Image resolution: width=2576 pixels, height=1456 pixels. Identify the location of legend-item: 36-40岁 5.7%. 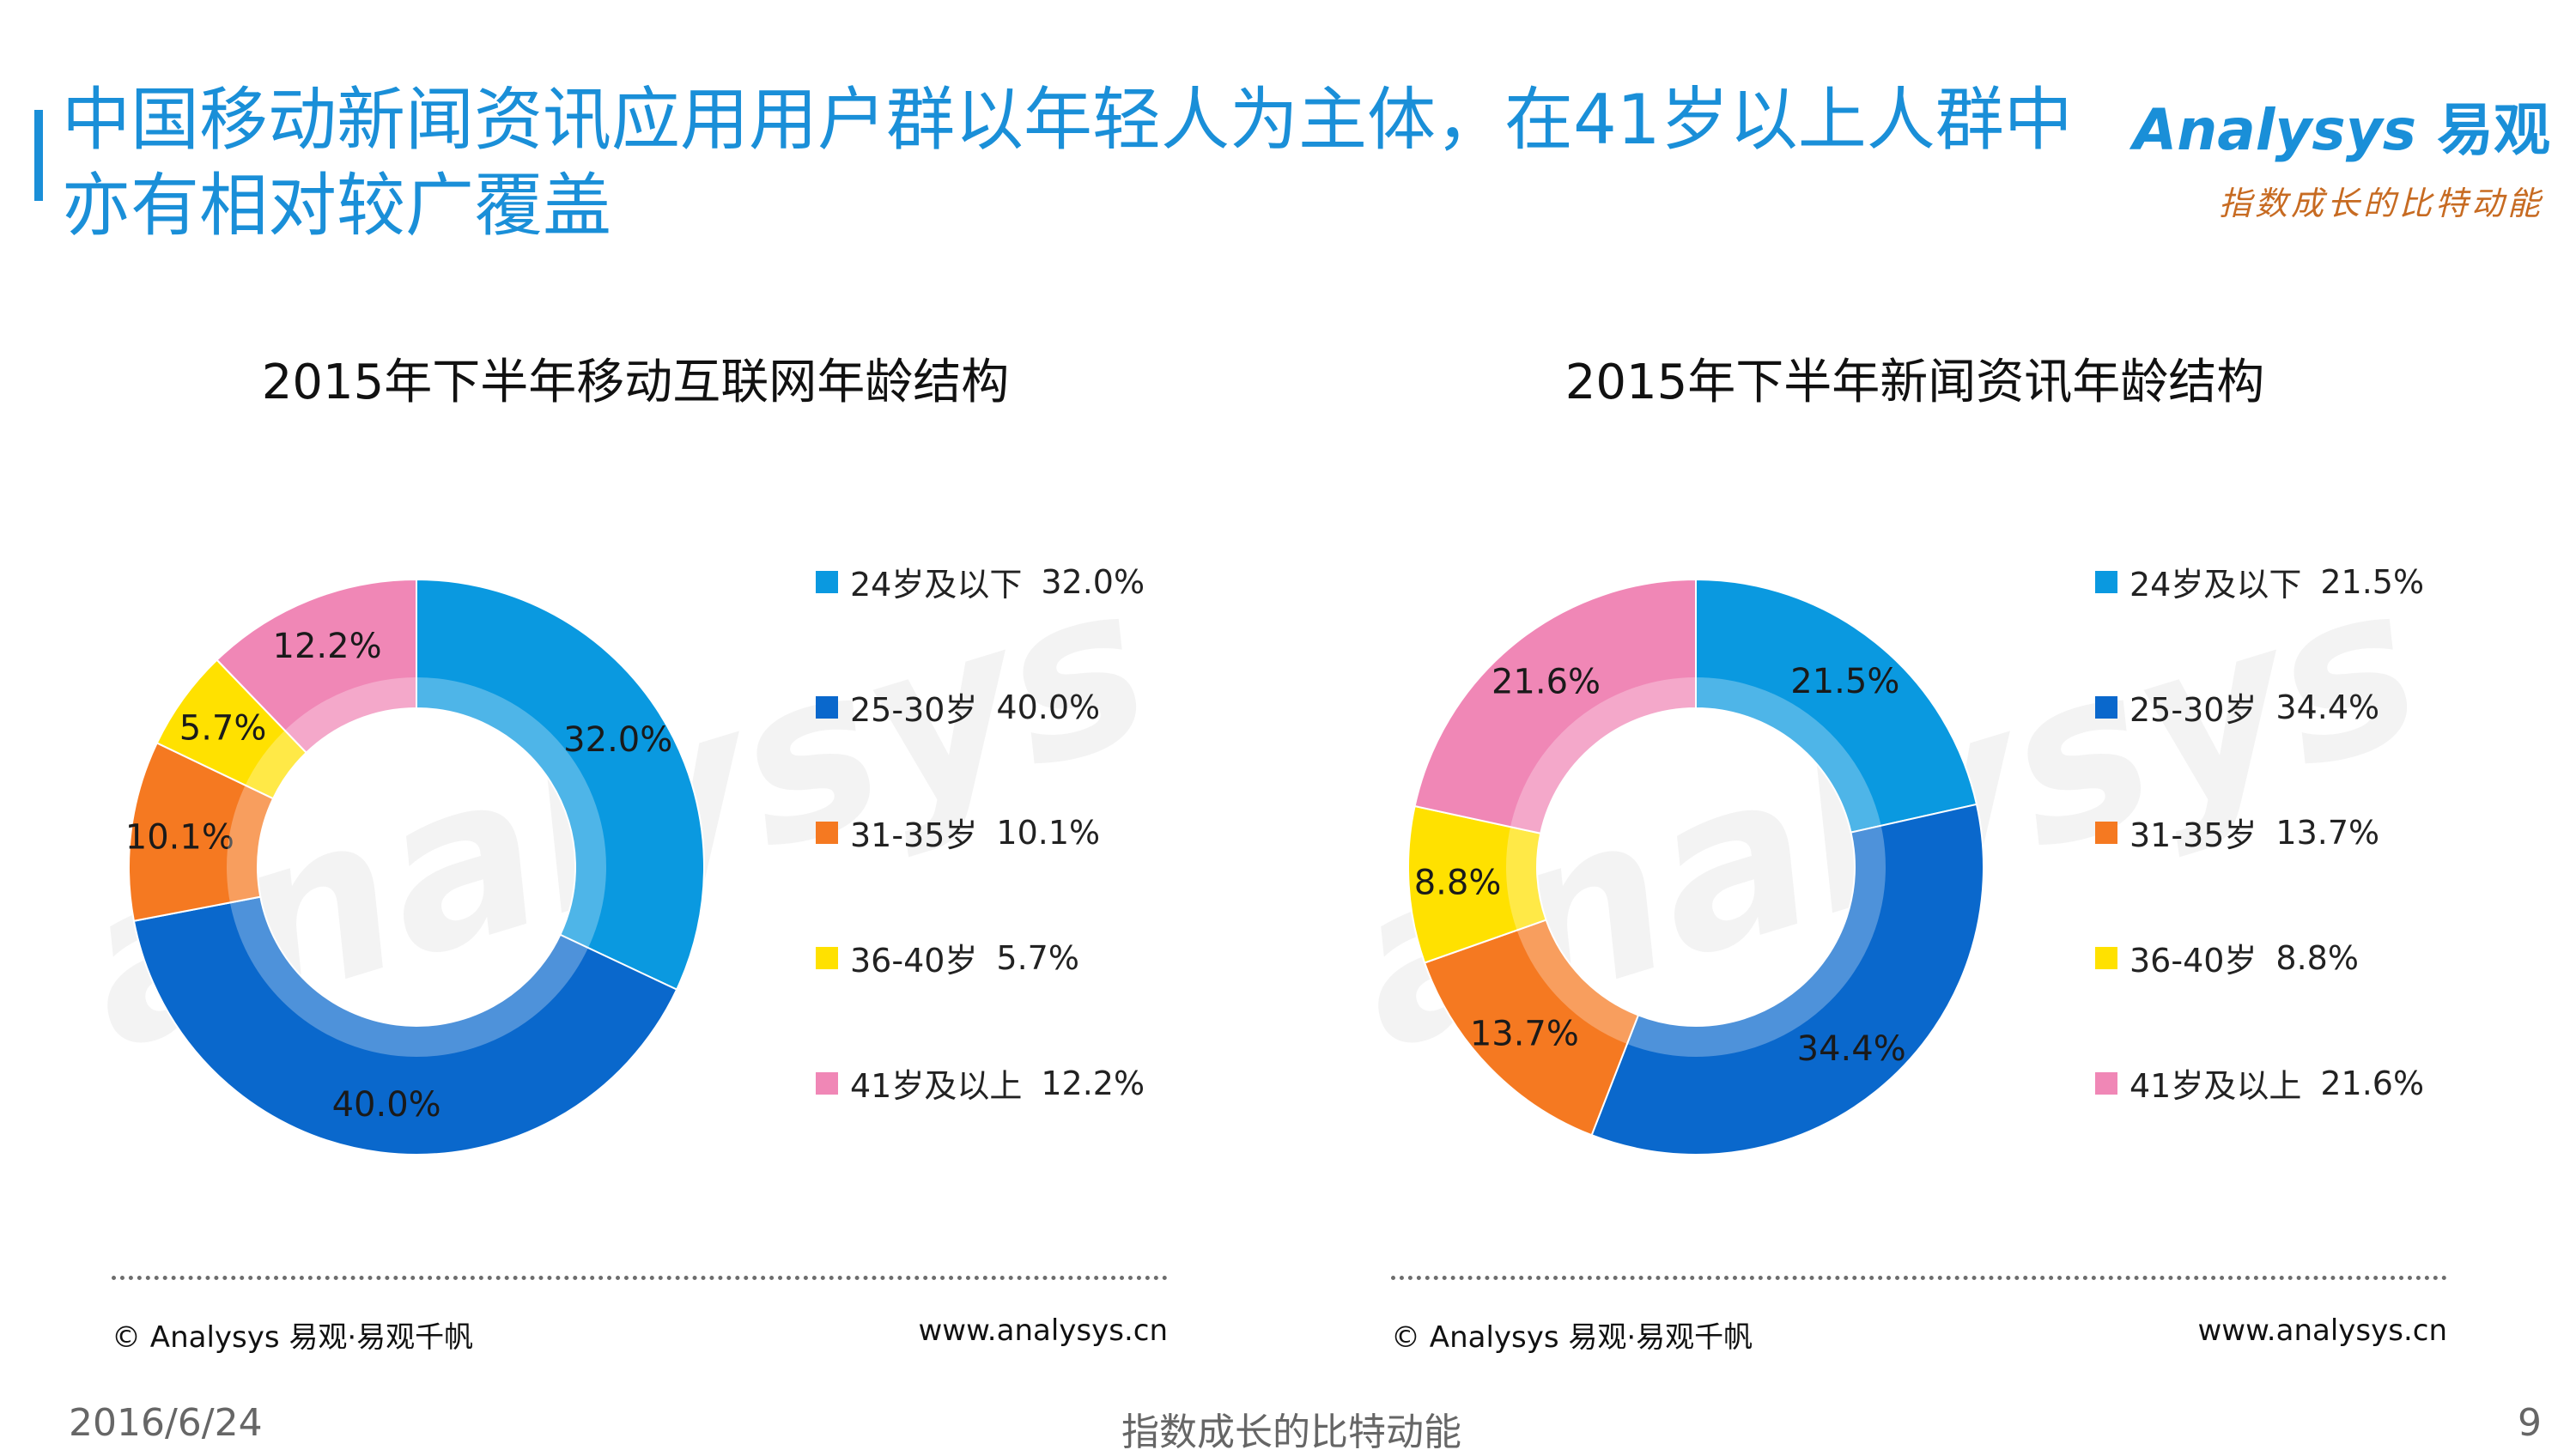
(947, 957).